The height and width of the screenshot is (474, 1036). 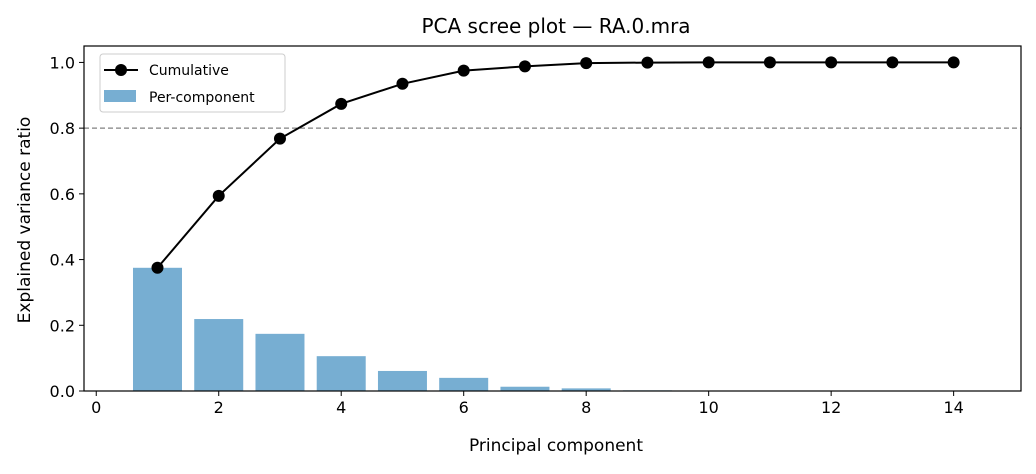 What do you see at coordinates (62, 391) in the screenshot?
I see `y-tick-label: 0.0` at bounding box center [62, 391].